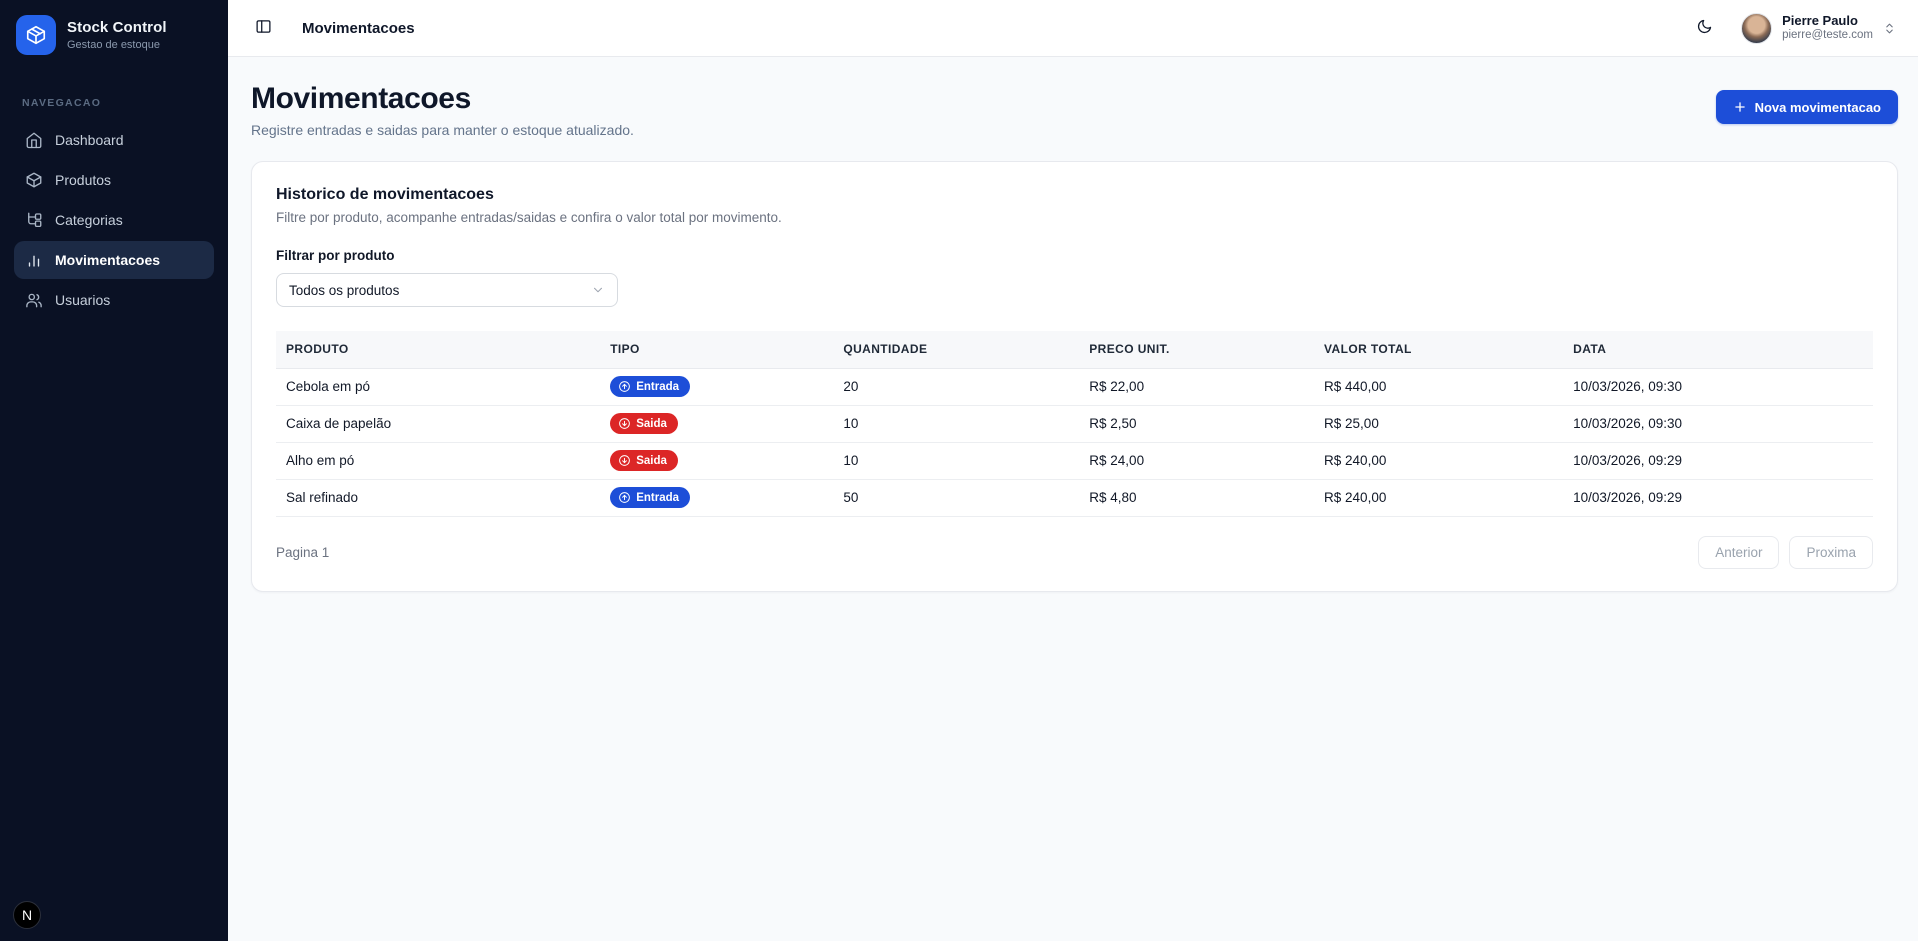 The height and width of the screenshot is (941, 1918). I want to click on user-menu: Pierre Paulo pierre@teste.com, so click(1818, 28).